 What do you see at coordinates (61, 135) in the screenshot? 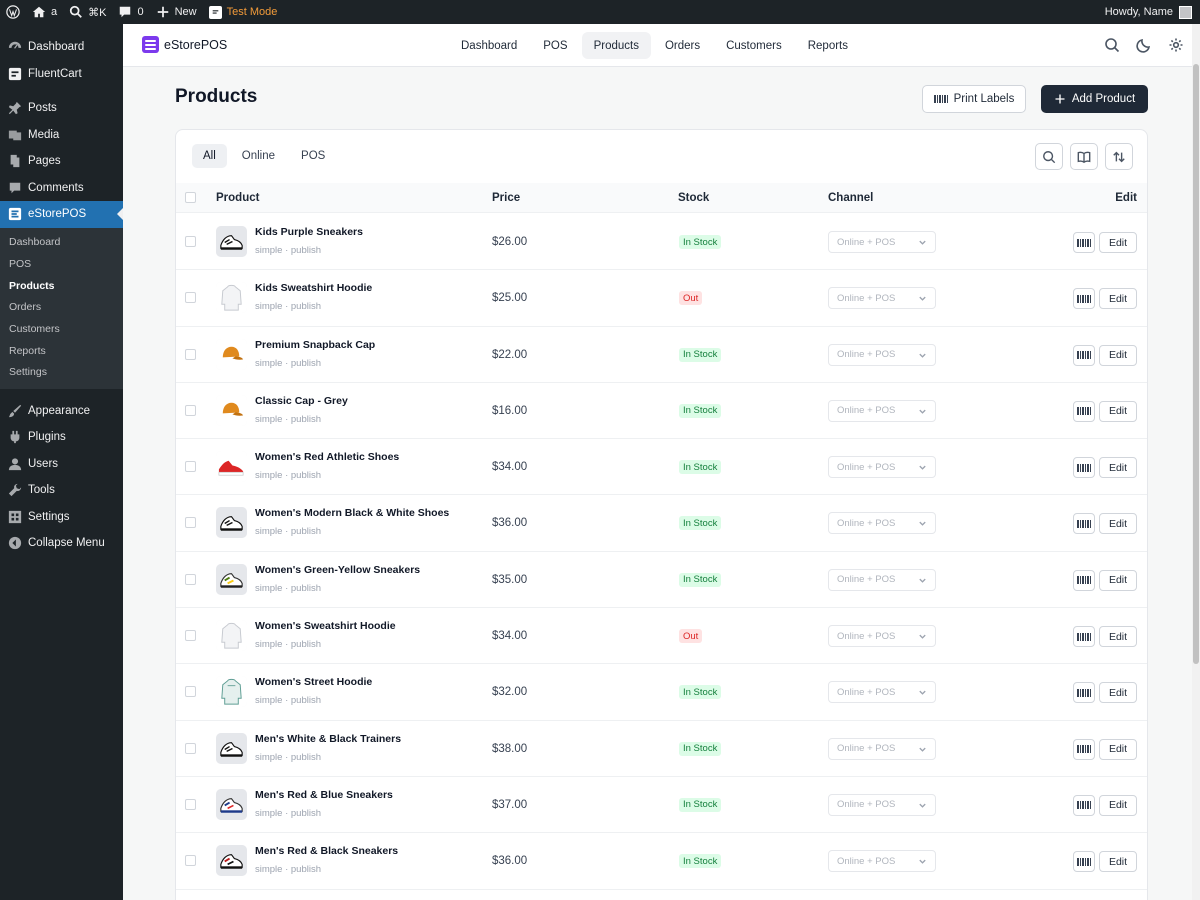
I see `menu-media: Media` at bounding box center [61, 135].